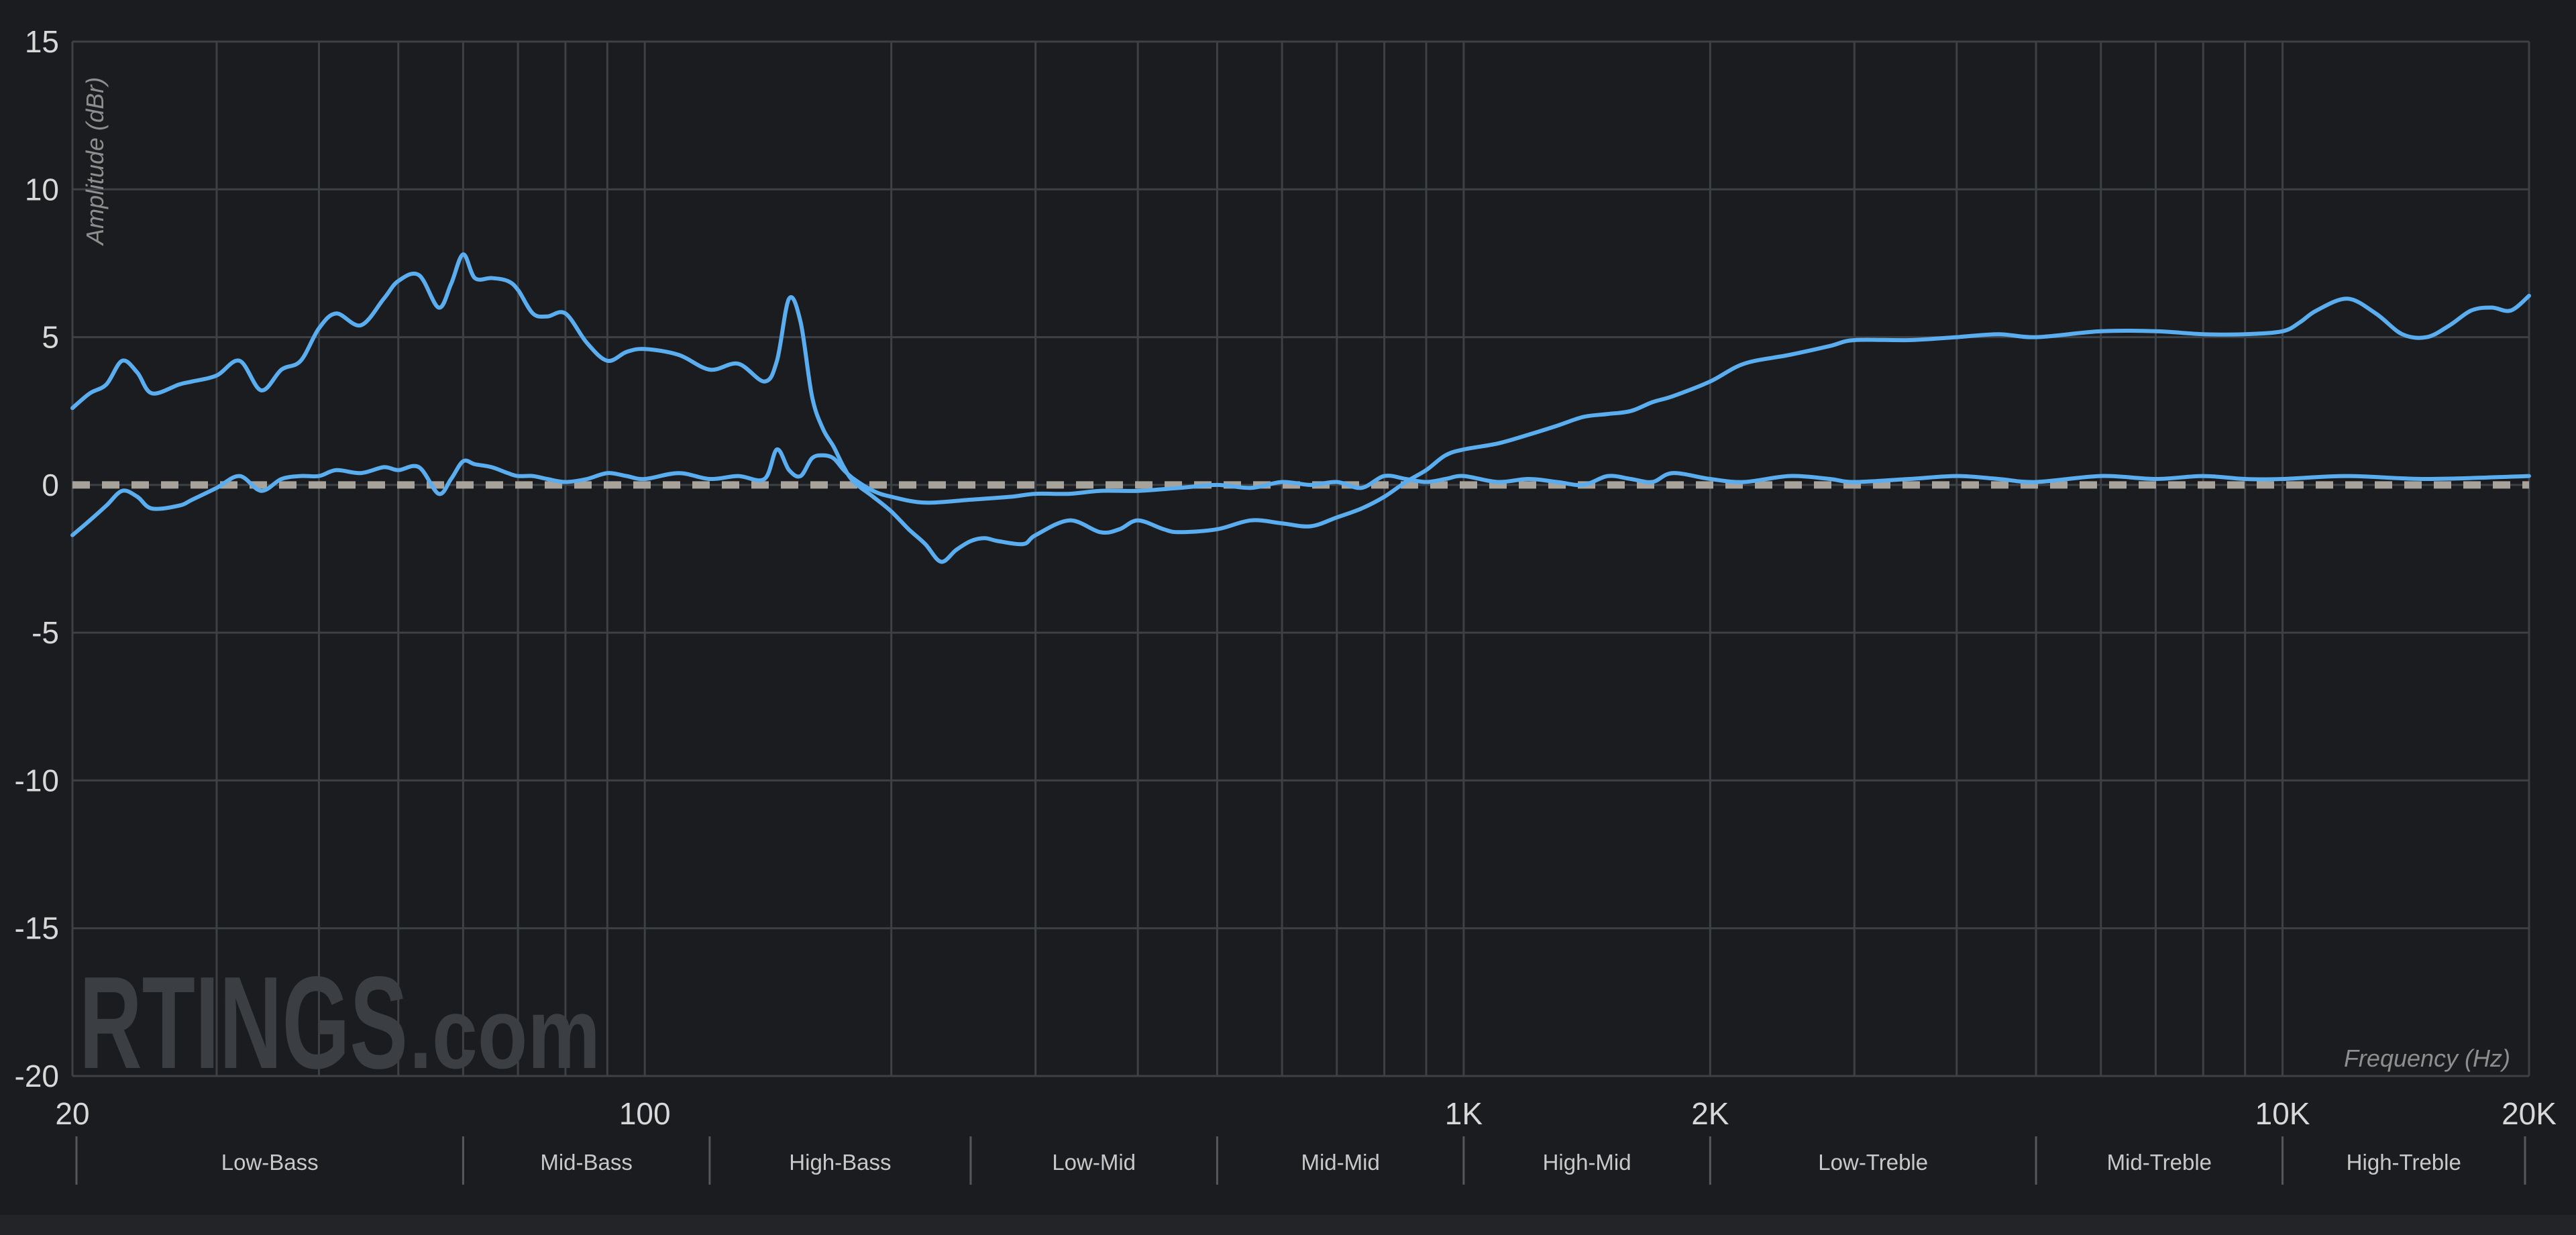 The image size is (2576, 1235). Describe the element at coordinates (1587, 1162) in the screenshot. I see `band-label: High-Mid` at that location.